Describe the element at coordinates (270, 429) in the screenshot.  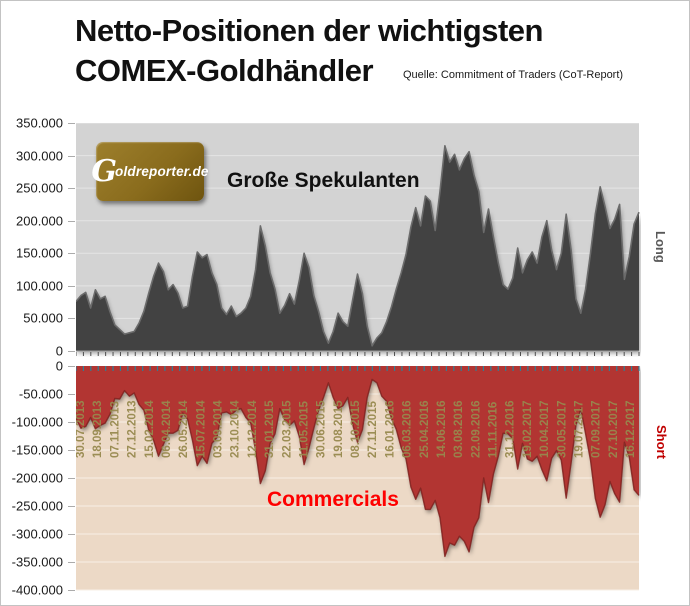
I see `x-axis-date-label: 31.01.2015` at that location.